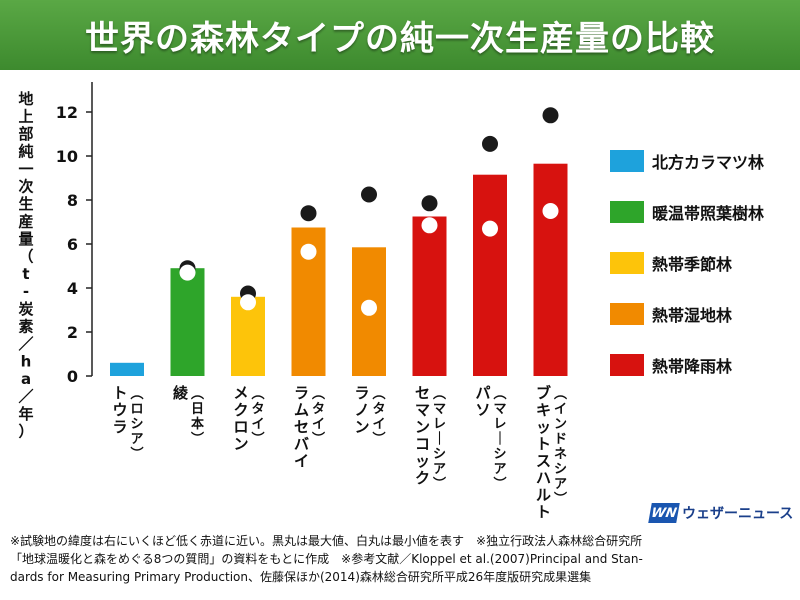 This screenshot has width=800, height=600. I want to click on y-axis-label-char: 地, so click(25, 99).